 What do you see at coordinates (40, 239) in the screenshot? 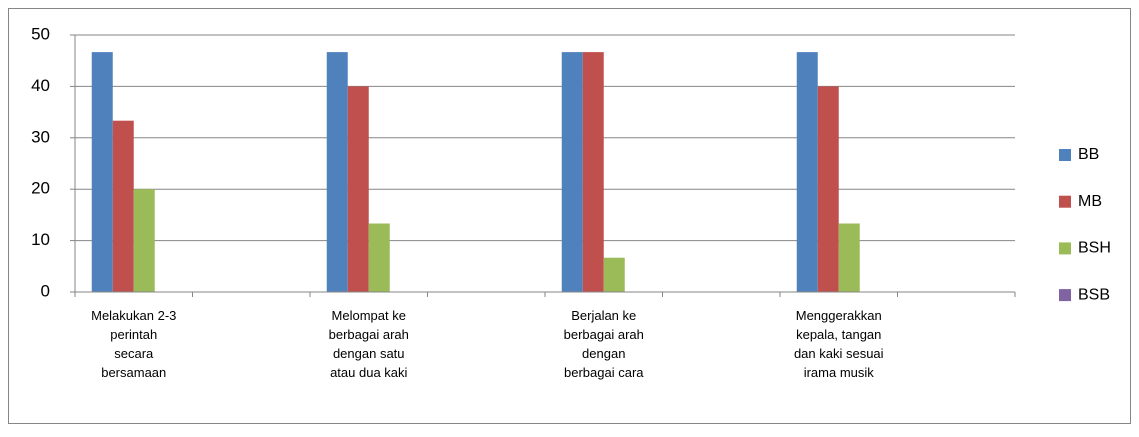
I see `y-tick-label: 10` at bounding box center [40, 239].